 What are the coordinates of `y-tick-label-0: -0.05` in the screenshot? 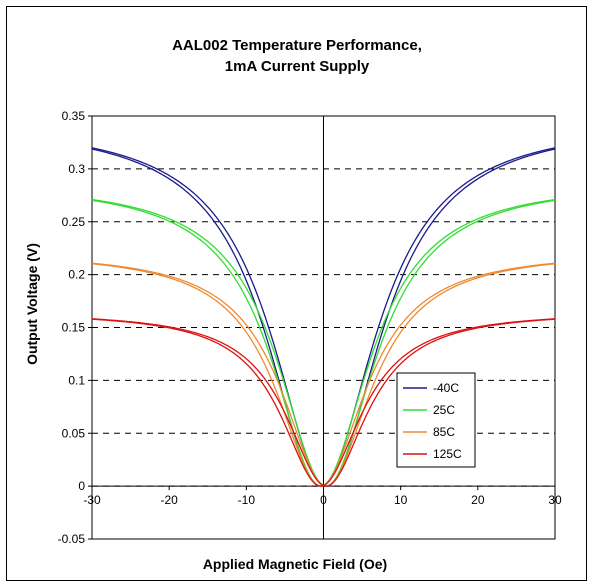 It's located at (72, 539).